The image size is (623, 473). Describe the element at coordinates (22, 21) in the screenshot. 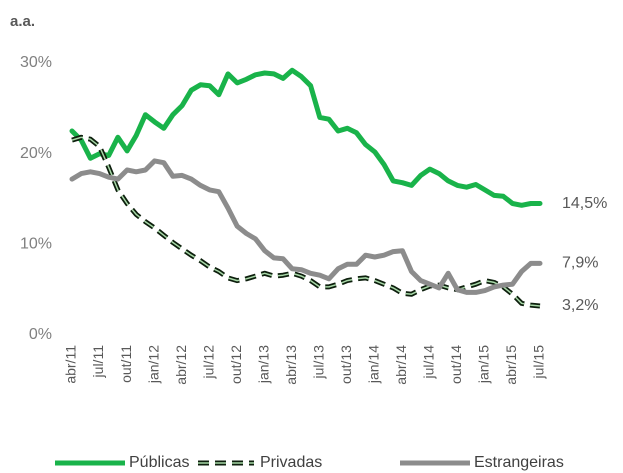

I see `chart-title: a.a.` at that location.